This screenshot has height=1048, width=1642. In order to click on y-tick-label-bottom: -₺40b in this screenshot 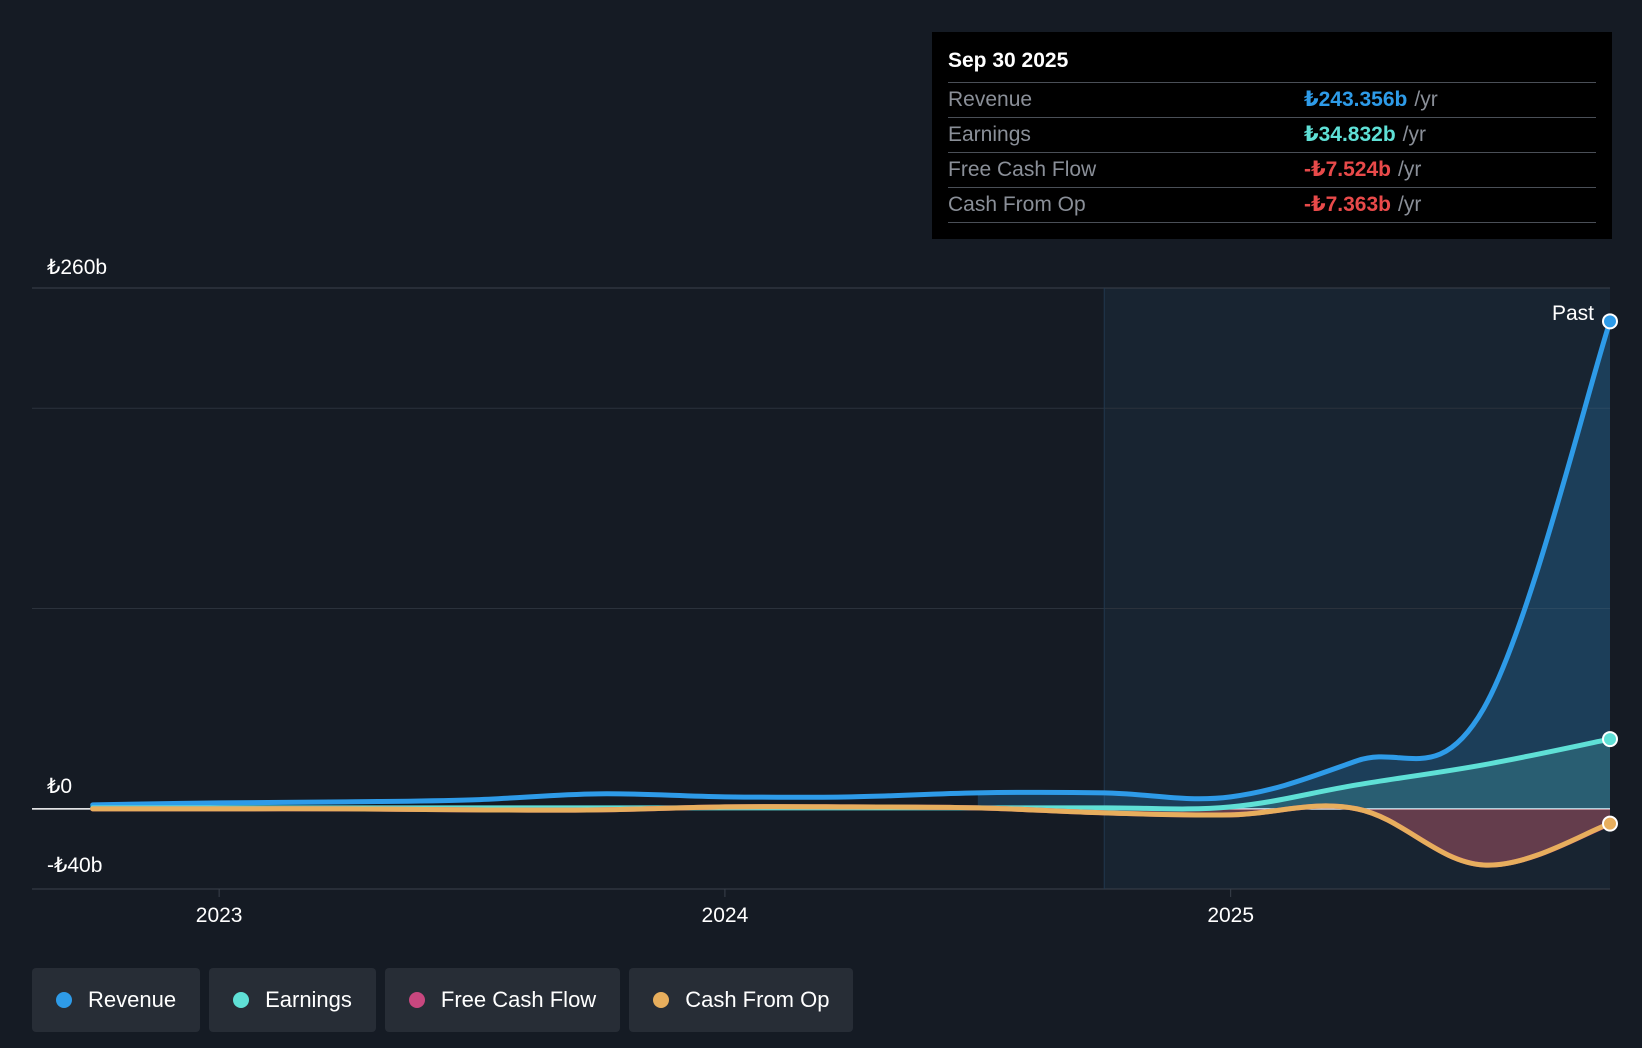, I will do `click(74, 865)`.